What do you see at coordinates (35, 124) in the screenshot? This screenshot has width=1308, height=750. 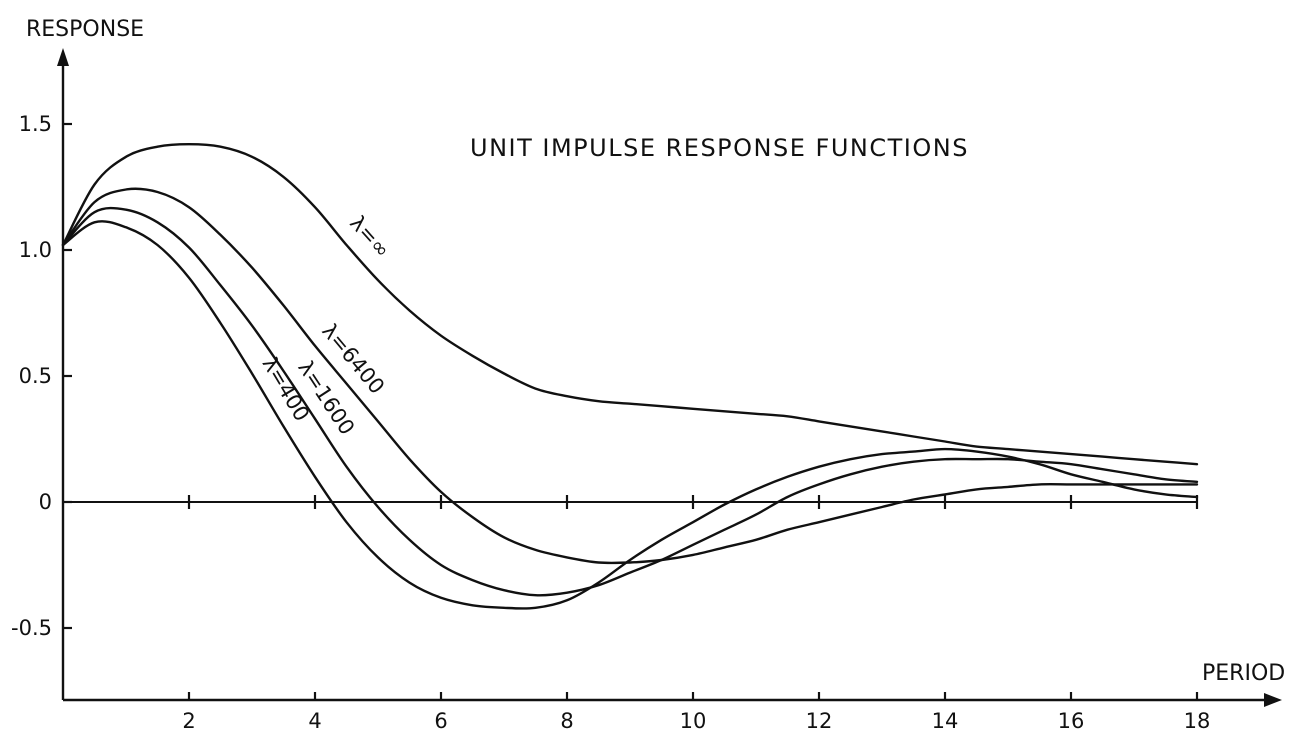 I see `y-tick-label: 1.5` at bounding box center [35, 124].